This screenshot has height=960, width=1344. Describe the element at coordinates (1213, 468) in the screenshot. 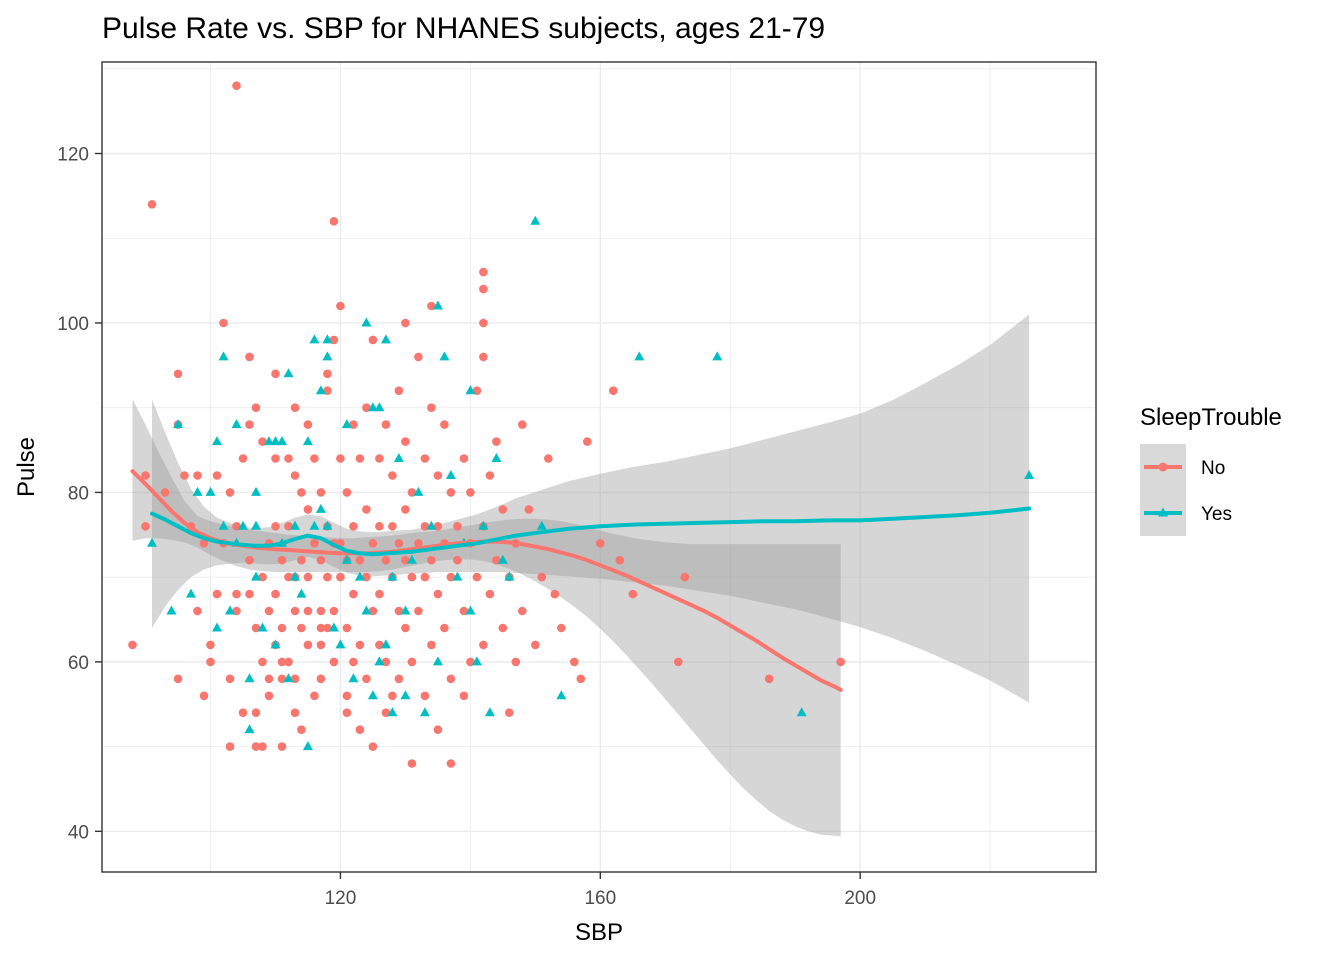

I see `legend-label-no: No` at that location.